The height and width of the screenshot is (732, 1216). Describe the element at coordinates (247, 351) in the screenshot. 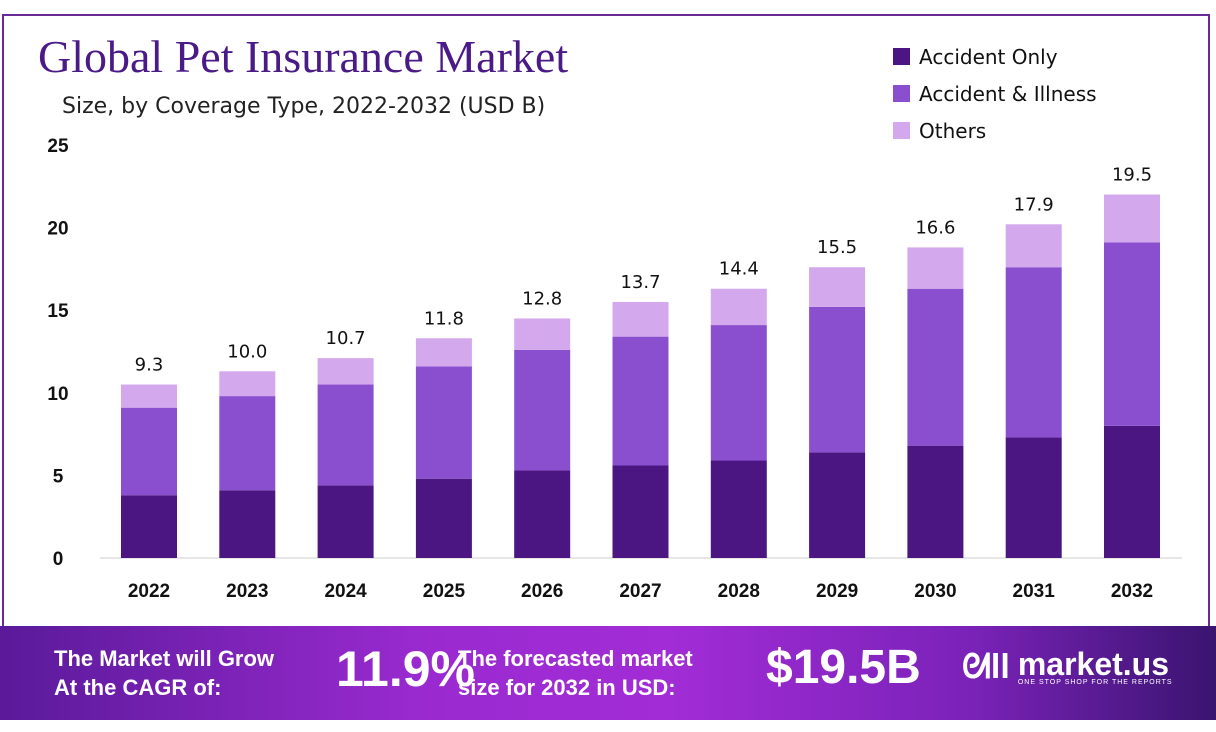

I see `total-label: 10.0` at that location.